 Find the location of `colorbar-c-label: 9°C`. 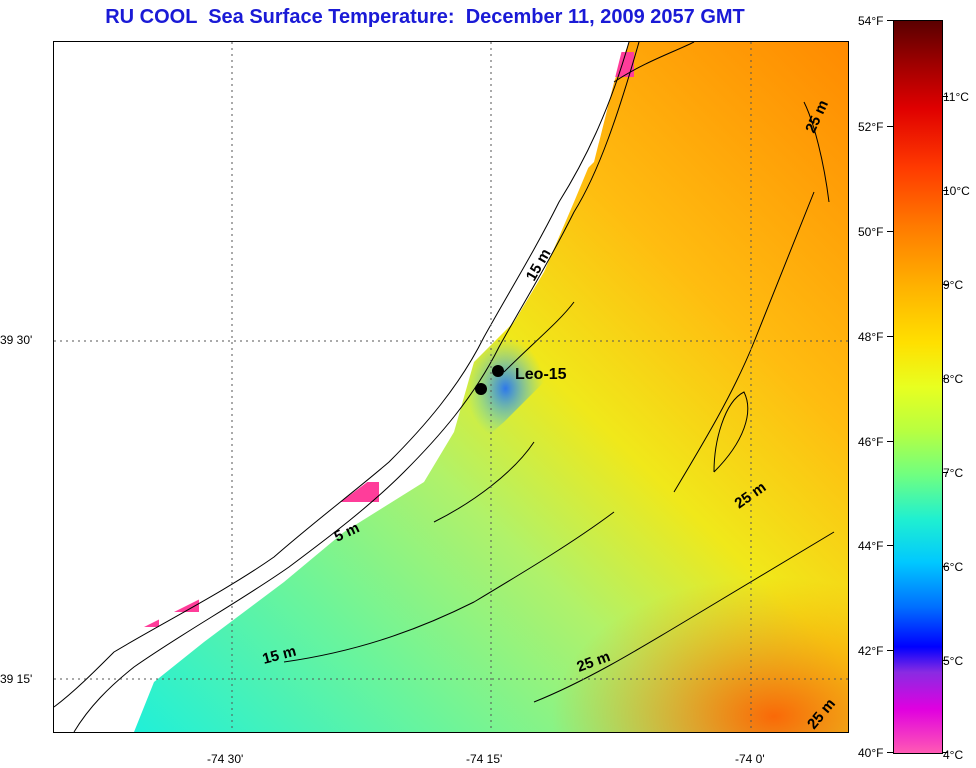

colorbar-c-label: 9°C is located at coordinates (953, 285).